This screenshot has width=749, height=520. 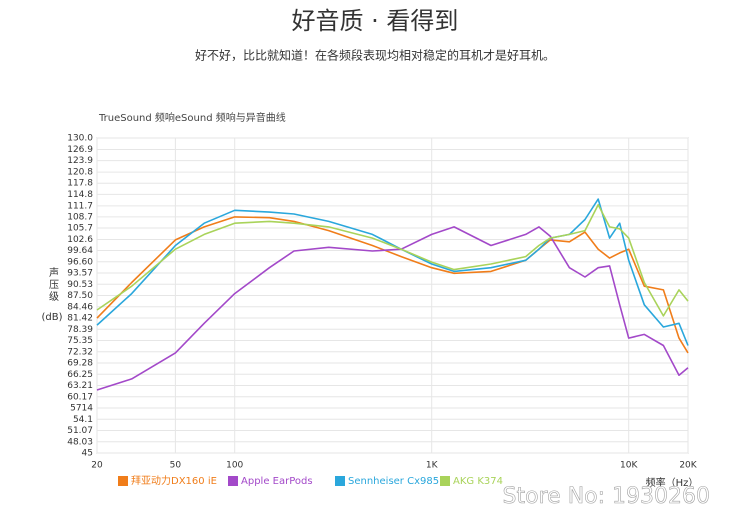 I want to click on x-tick-label: 100, so click(x=234, y=466).